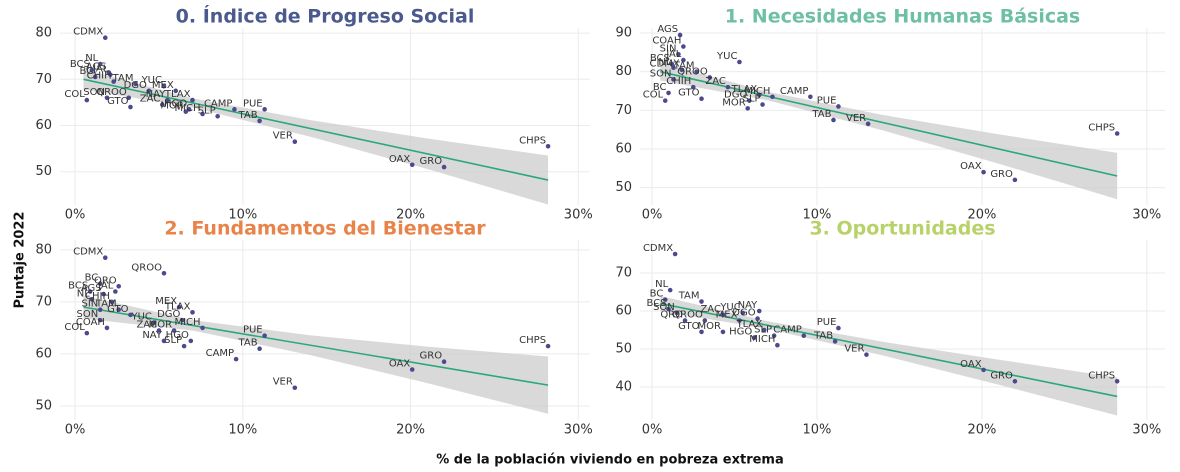 The image size is (1180, 472). I want to click on point-label: CHIH, so click(97, 296).